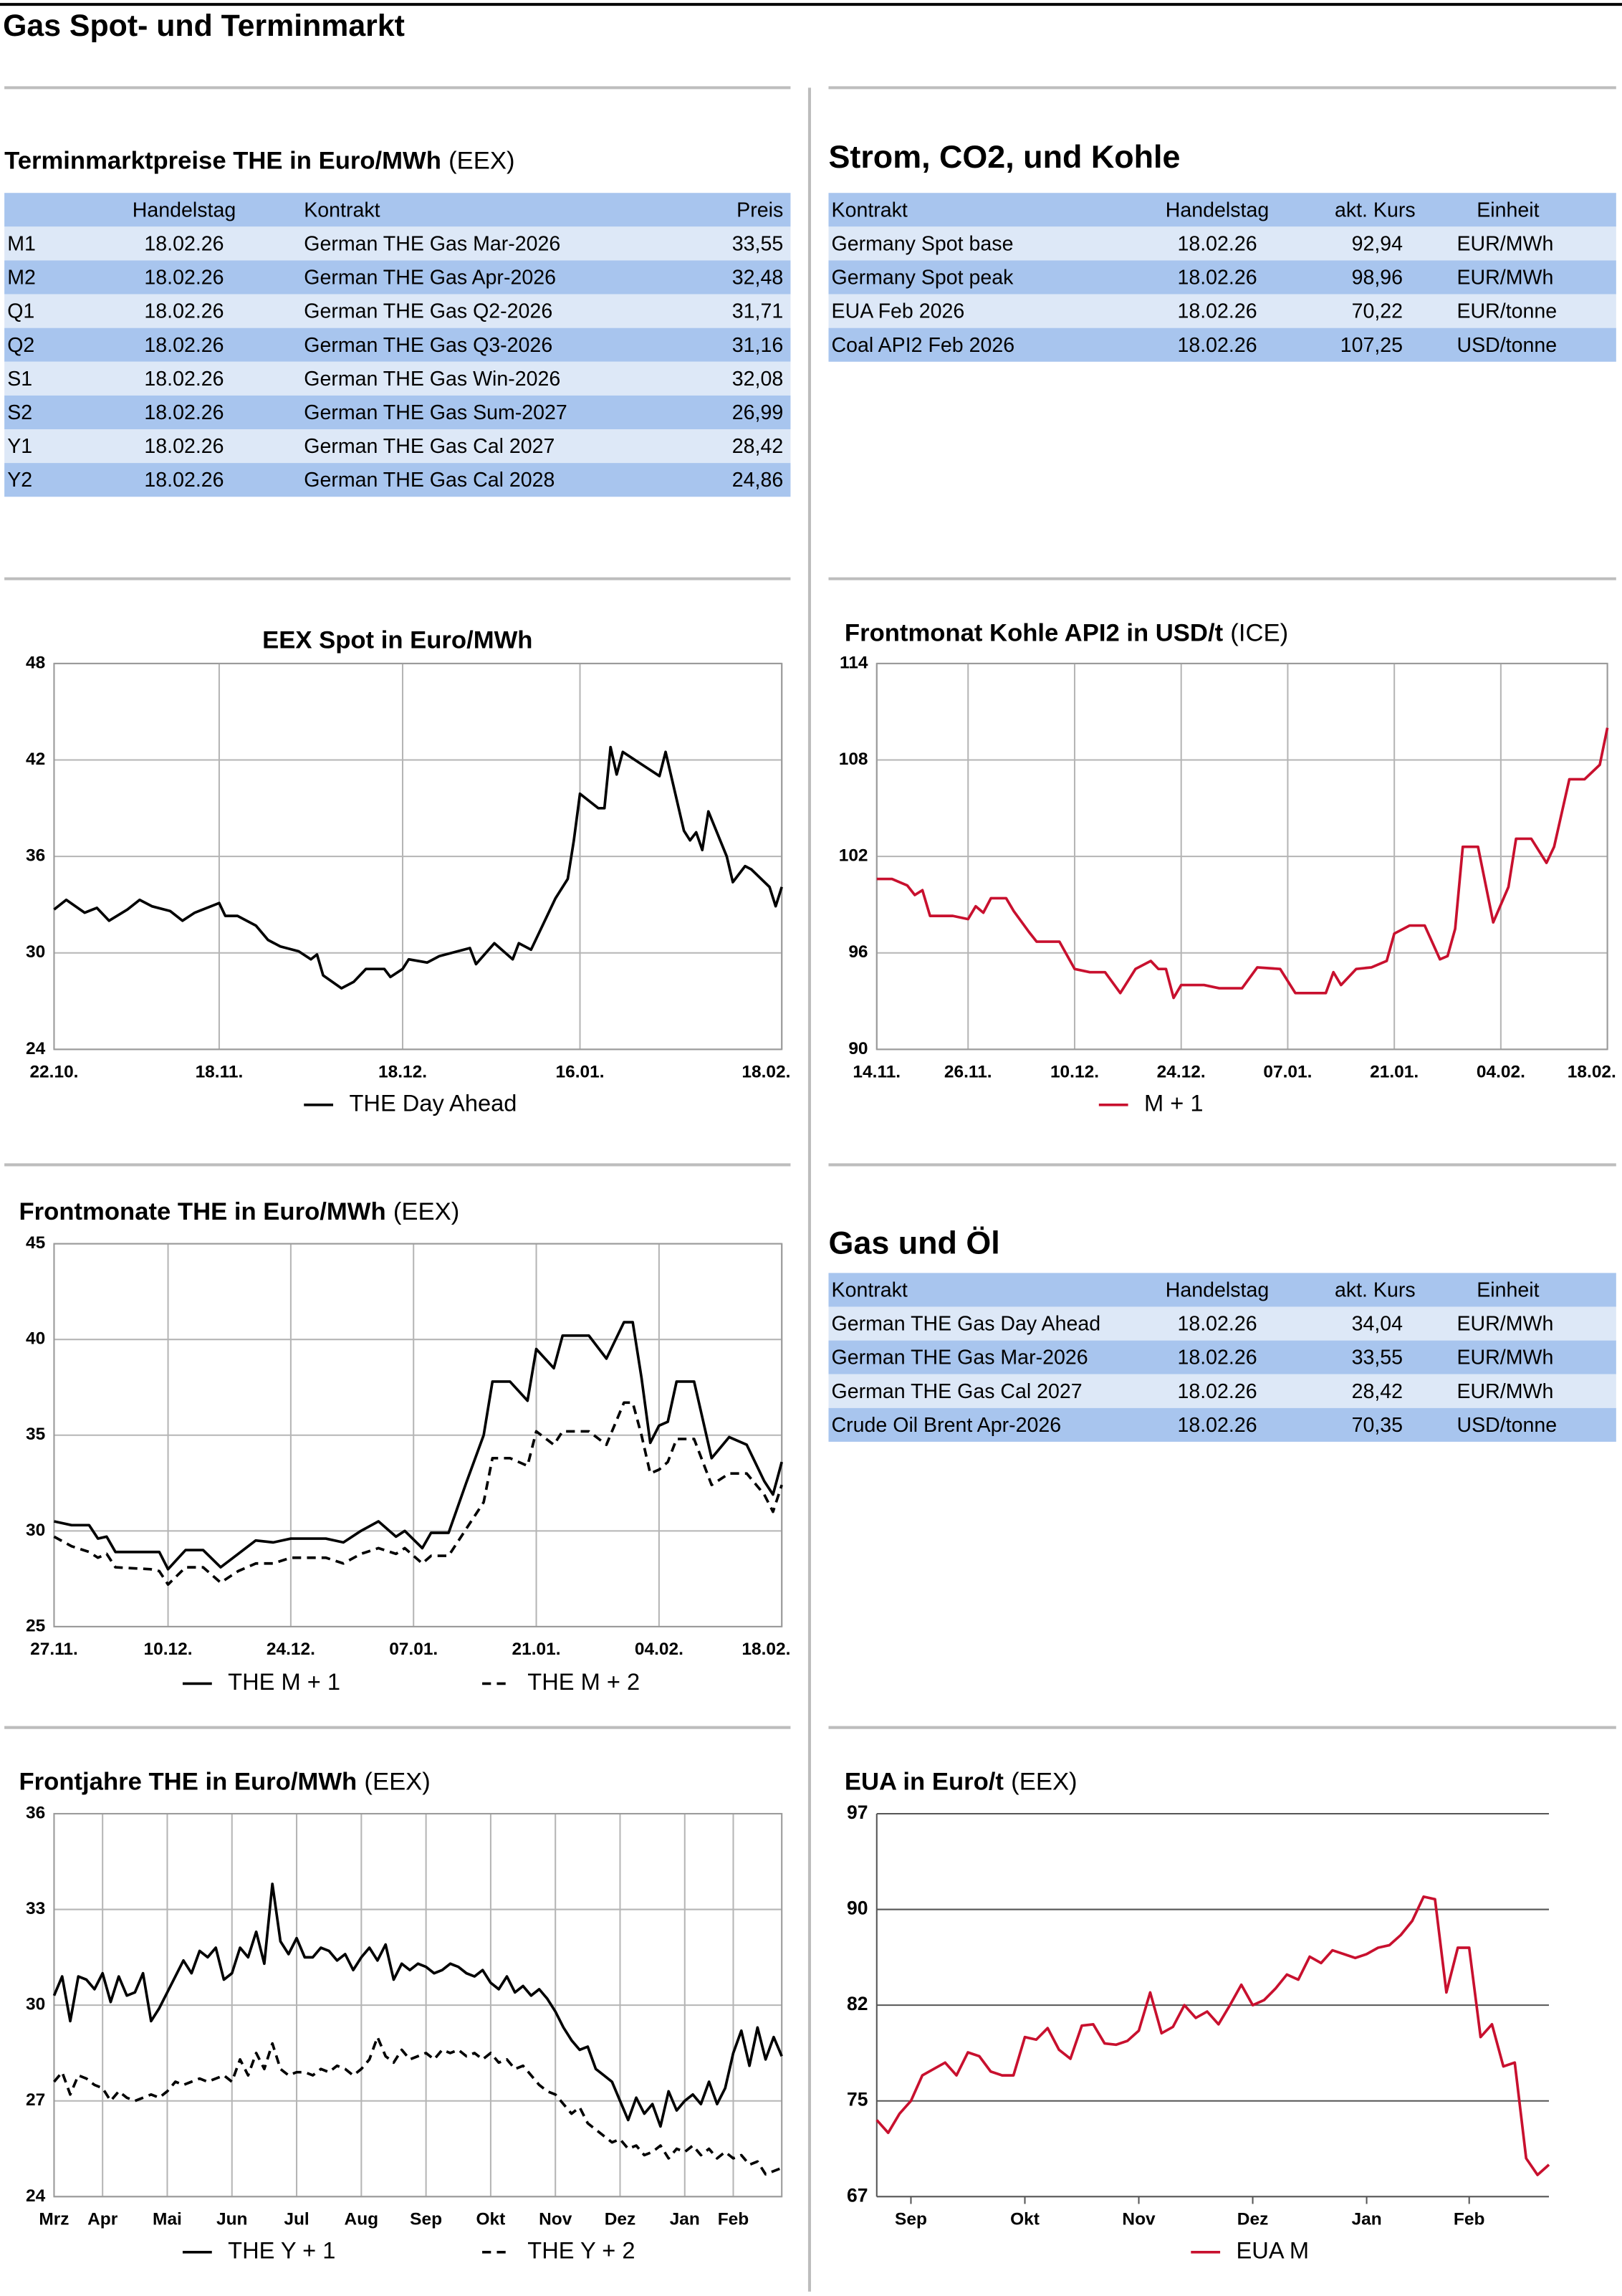  I want to click on table-cell: M1, so click(21, 243).